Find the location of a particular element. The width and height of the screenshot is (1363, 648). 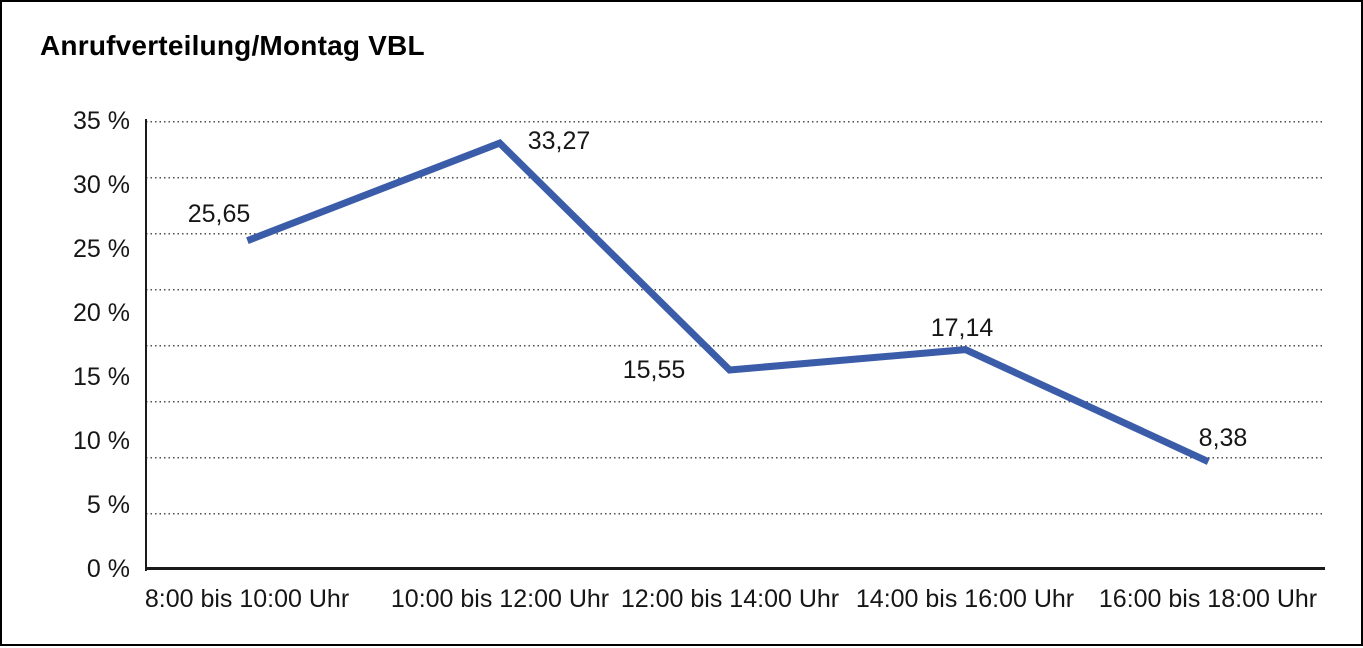

x-tick-label: 12:00 bis 14:00 Uhr is located at coordinates (730, 599).